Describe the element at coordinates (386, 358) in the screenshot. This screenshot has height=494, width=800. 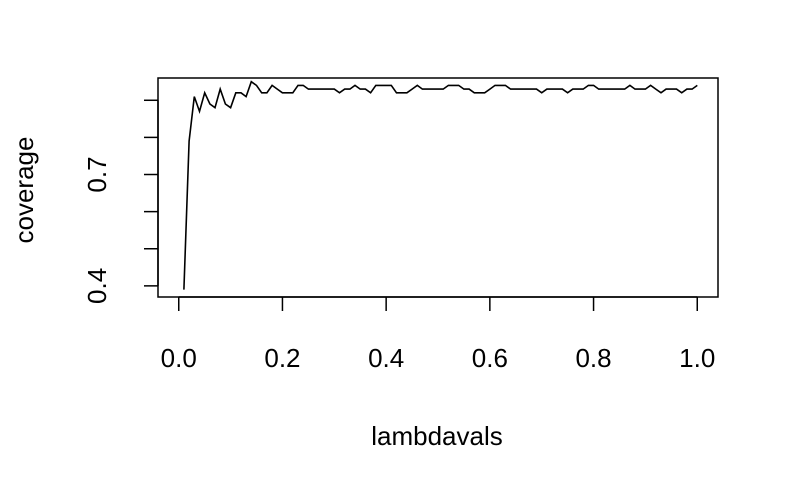
I see `x-tick-label: 0.4` at that location.